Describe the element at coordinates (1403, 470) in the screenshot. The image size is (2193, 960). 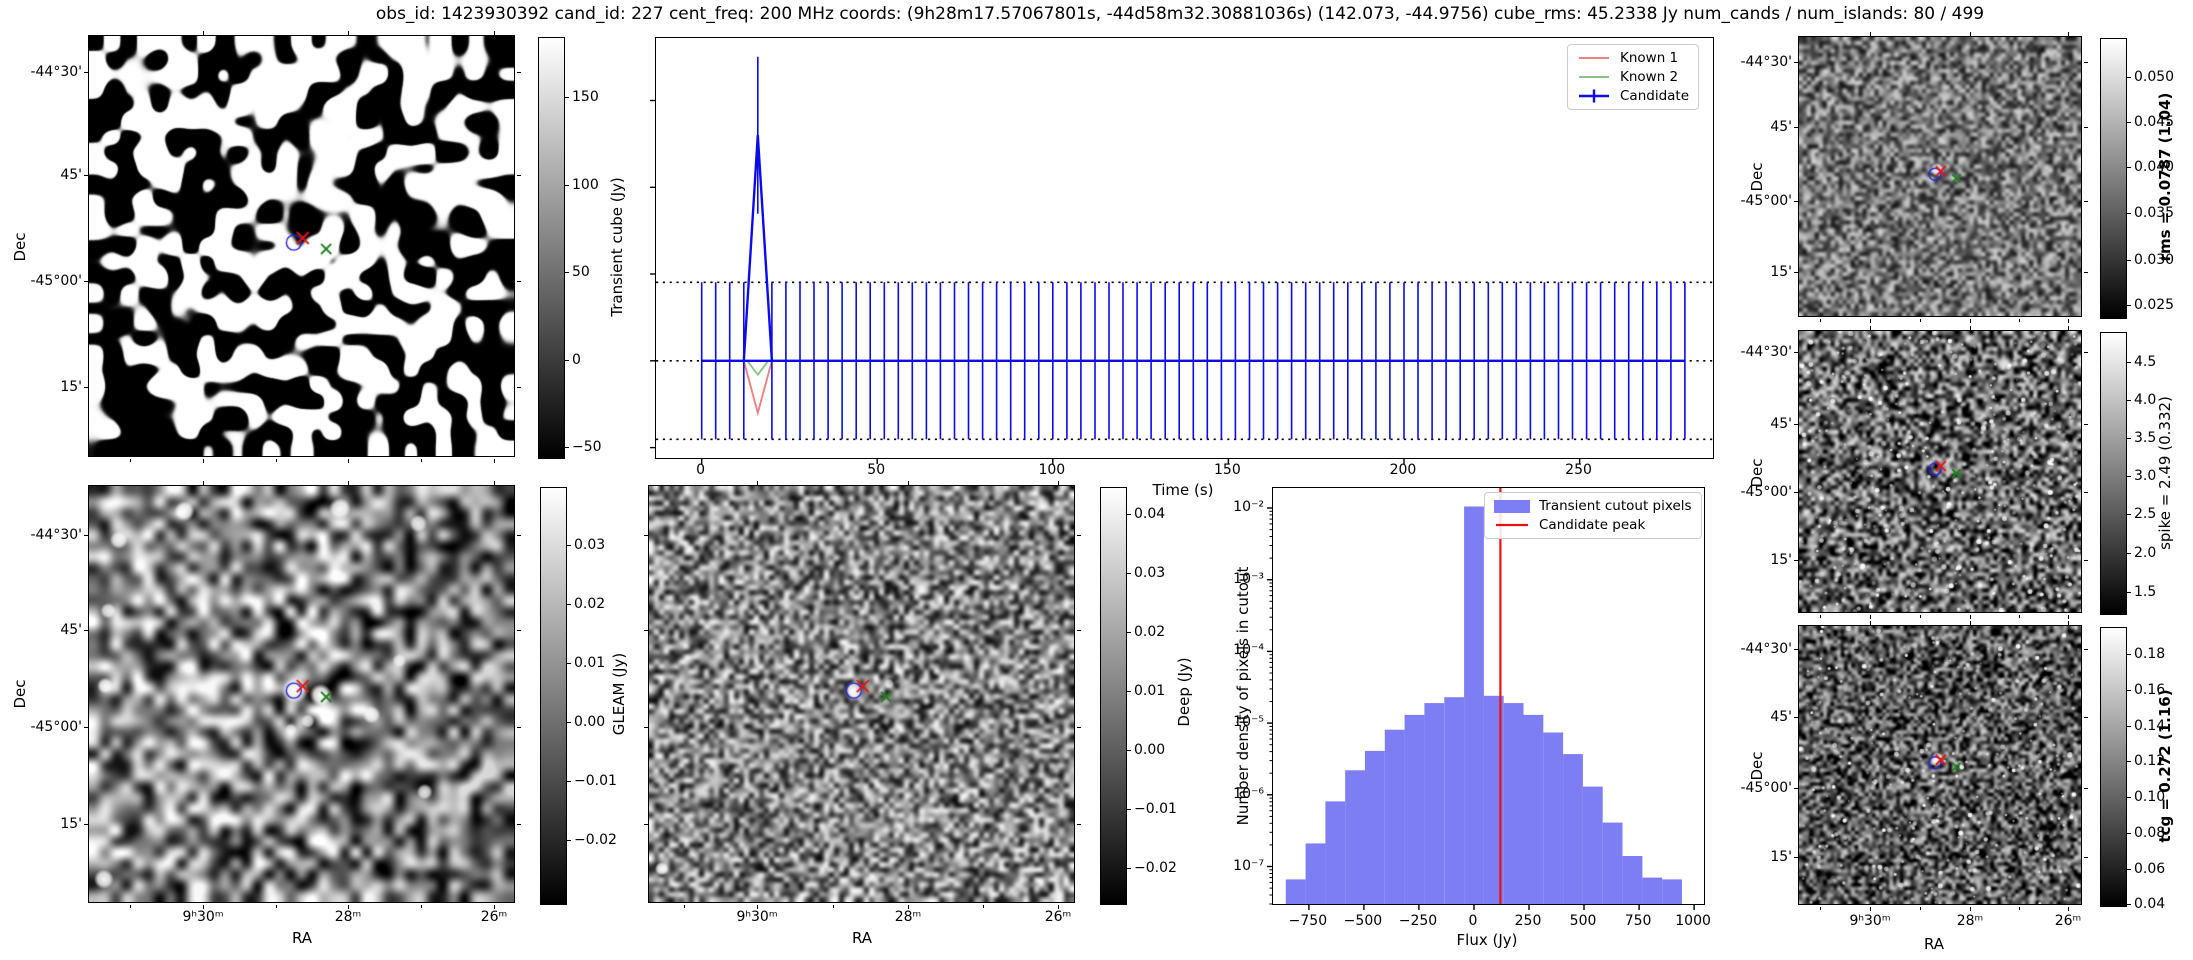
I see `tick-label: 200` at that location.